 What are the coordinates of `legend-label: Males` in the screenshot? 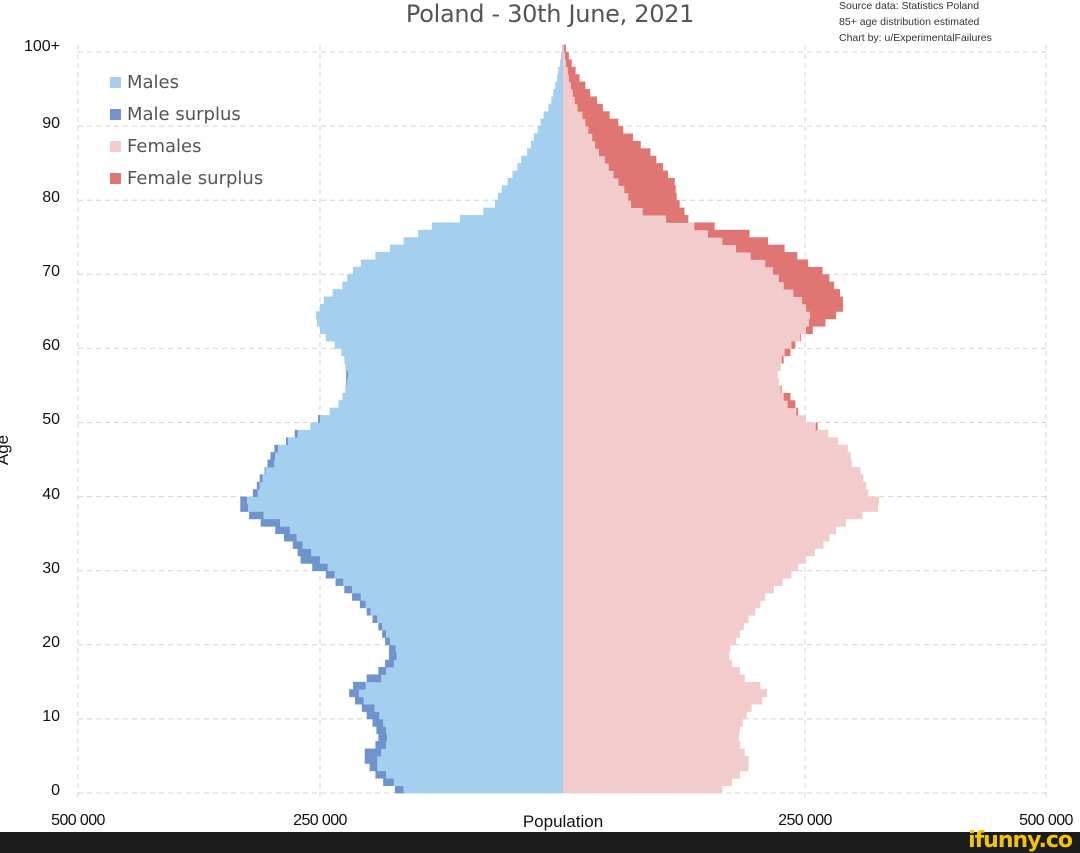 It's located at (153, 82).